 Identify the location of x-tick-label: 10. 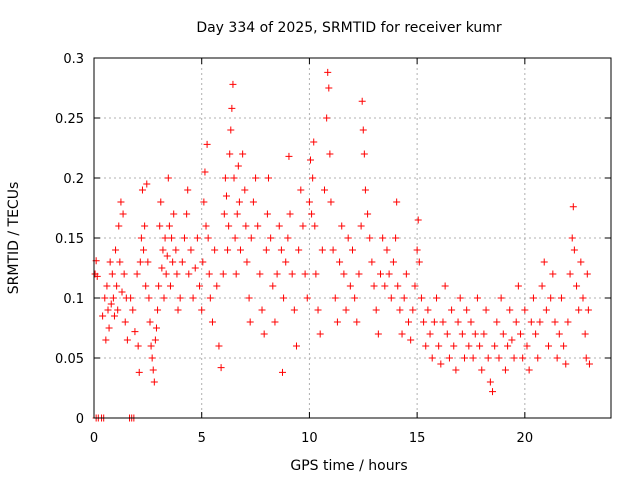
(309, 438).